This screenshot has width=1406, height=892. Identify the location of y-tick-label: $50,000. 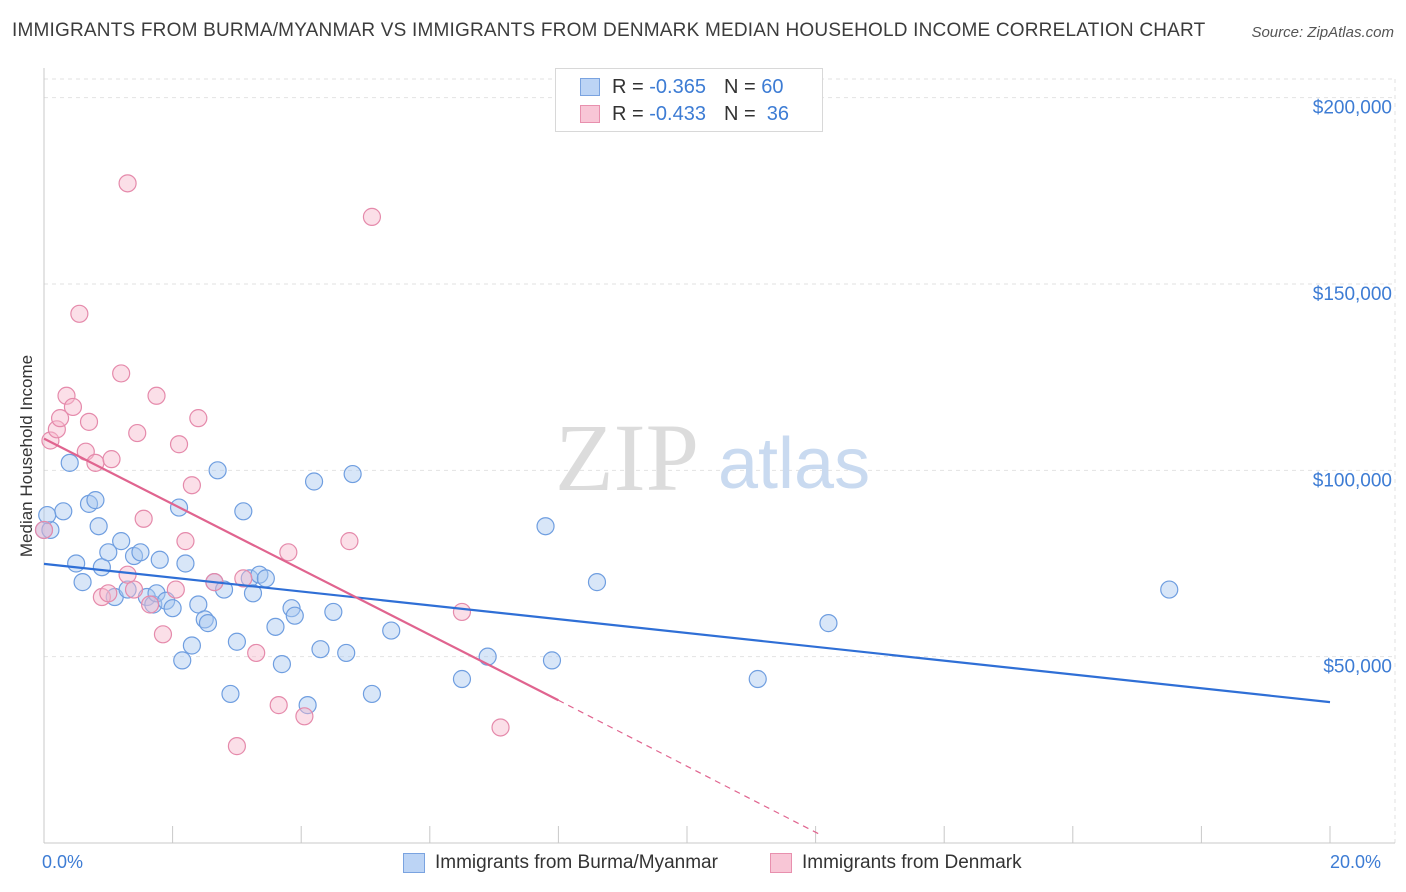
(1357, 667).